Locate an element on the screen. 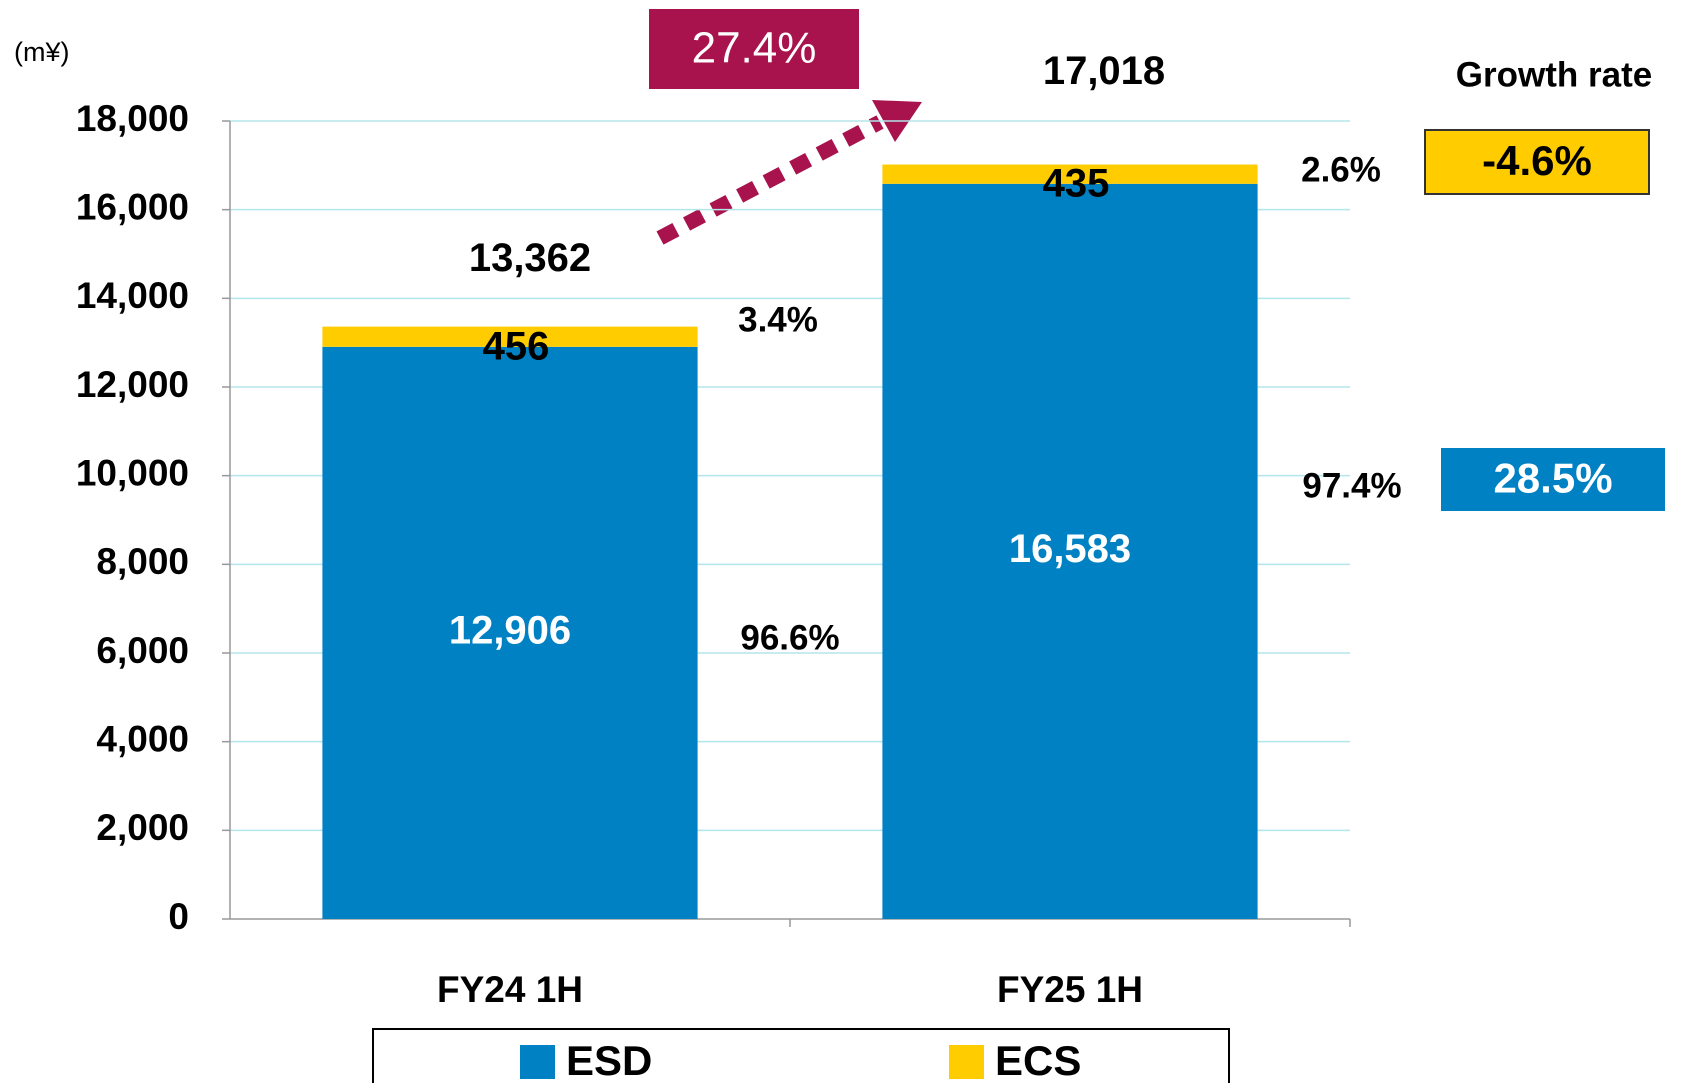  share-label: 3.4% is located at coordinates (778, 319).